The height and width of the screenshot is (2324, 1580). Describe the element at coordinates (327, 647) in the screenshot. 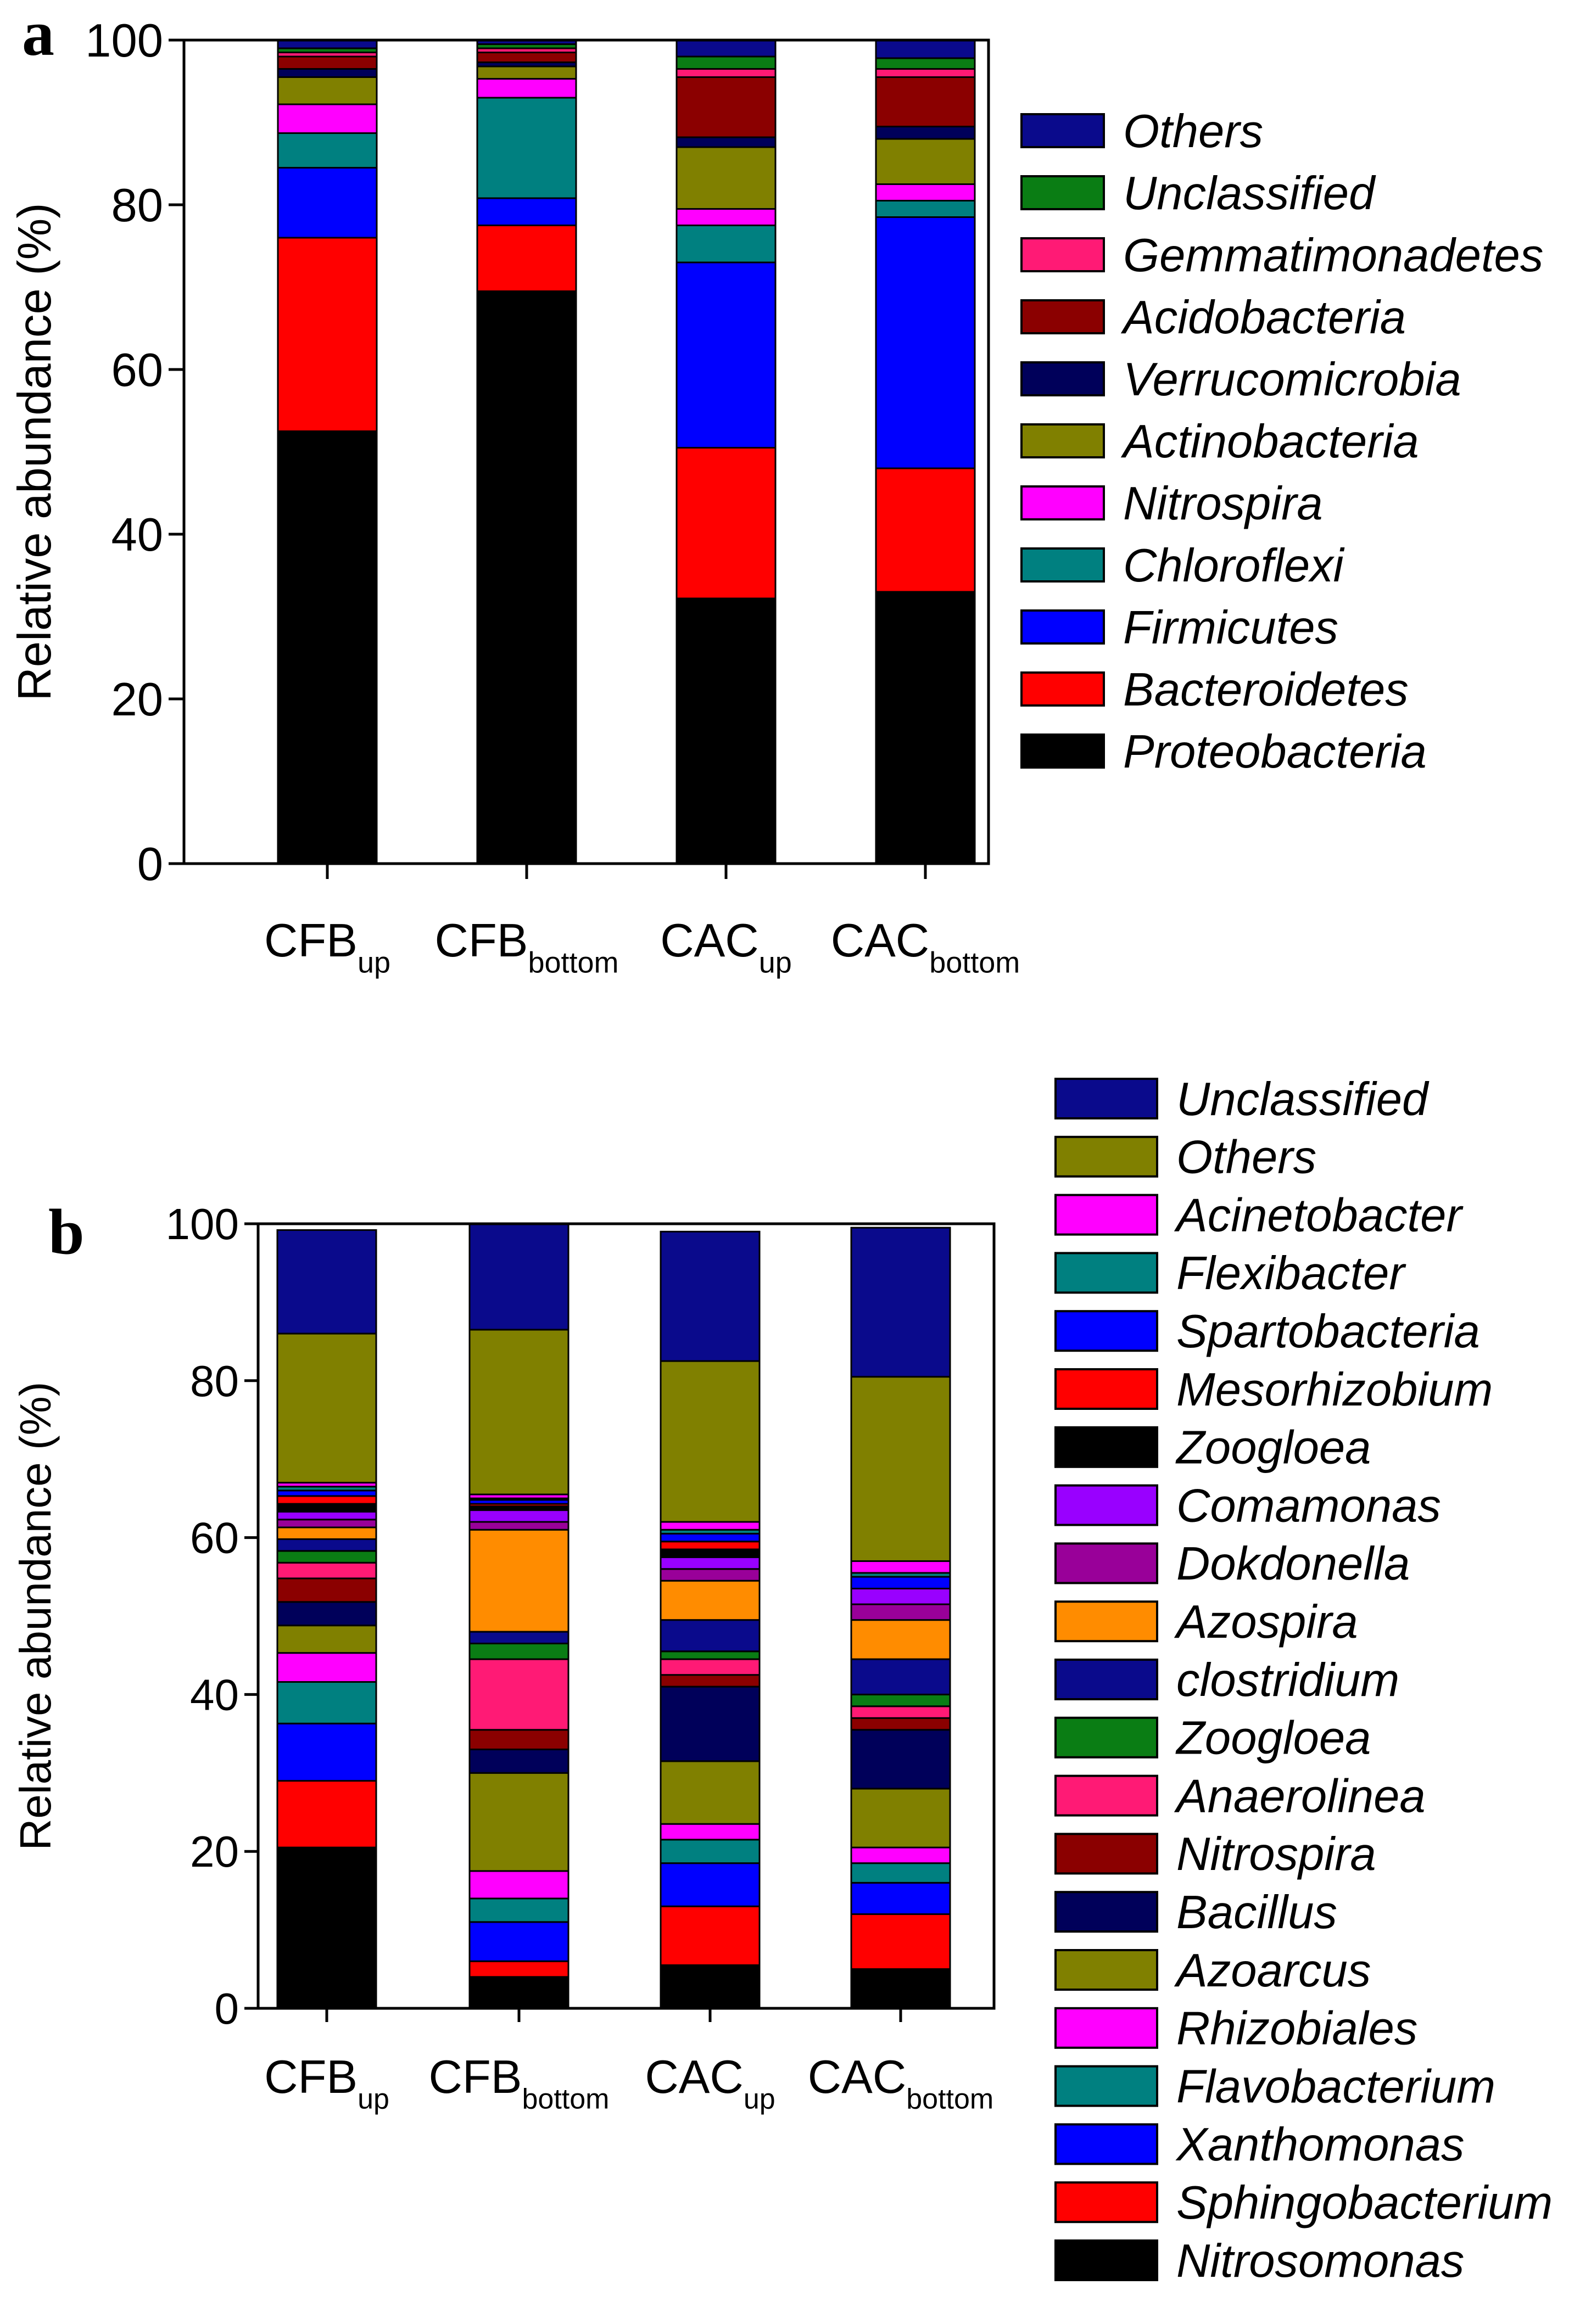

I see `bar-segment-proteobacteria-cfb-up` at that location.